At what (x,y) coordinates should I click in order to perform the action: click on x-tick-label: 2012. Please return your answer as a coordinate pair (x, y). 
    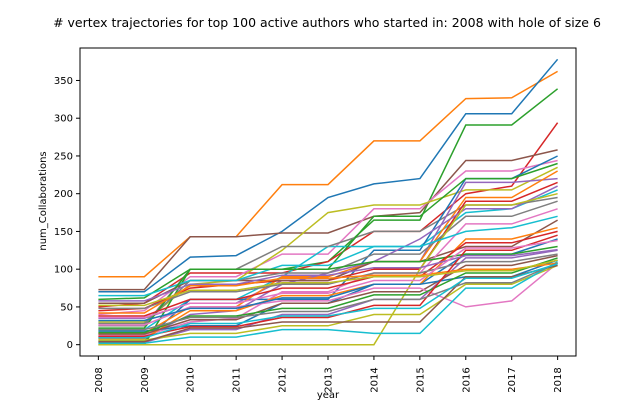
    Looking at the image, I should click on (283, 379).